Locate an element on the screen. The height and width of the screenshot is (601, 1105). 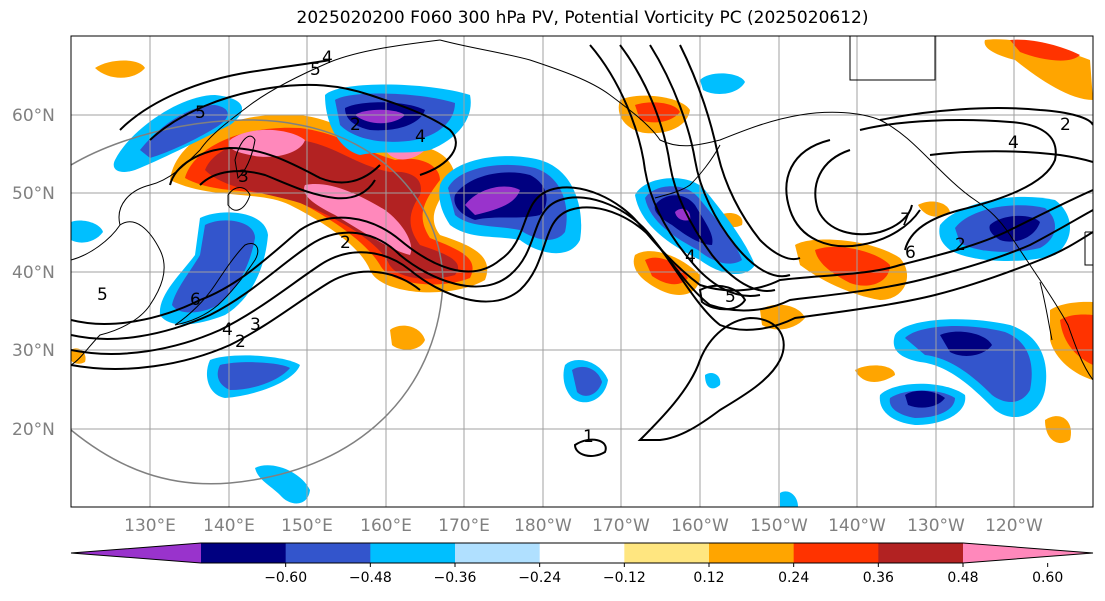
colorbar-tick-label: −0.24 is located at coordinates (539, 578).